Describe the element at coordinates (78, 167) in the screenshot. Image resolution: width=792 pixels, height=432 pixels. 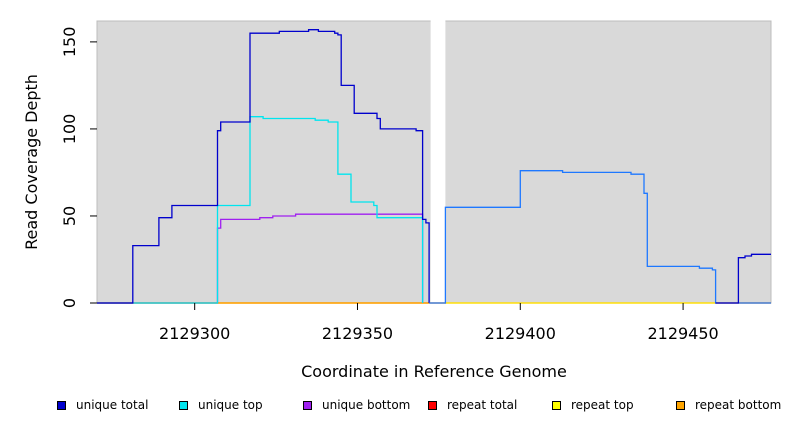
I see `y-axis: 0 50 100 150` at that location.